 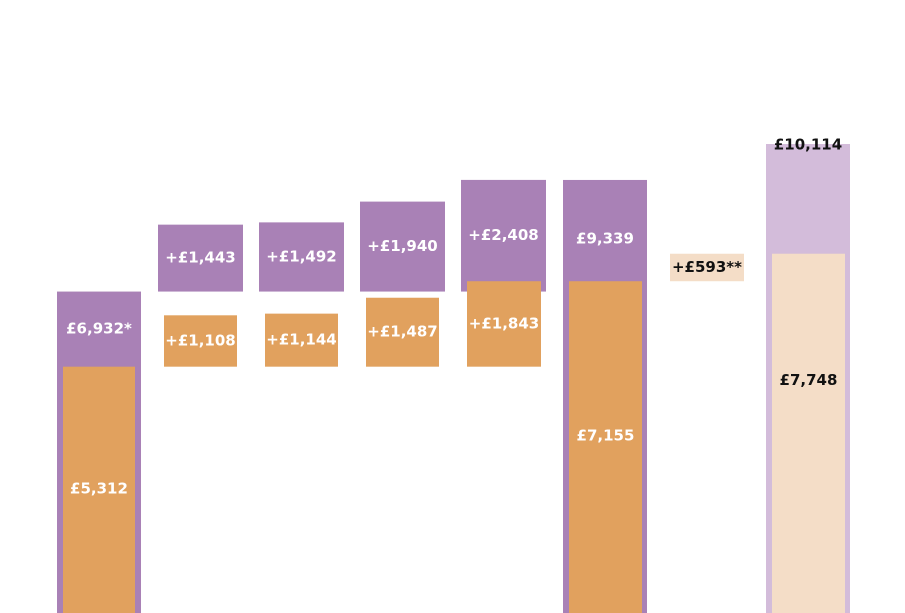 I want to click on label-outer-5: £9,339, so click(x=605, y=238).